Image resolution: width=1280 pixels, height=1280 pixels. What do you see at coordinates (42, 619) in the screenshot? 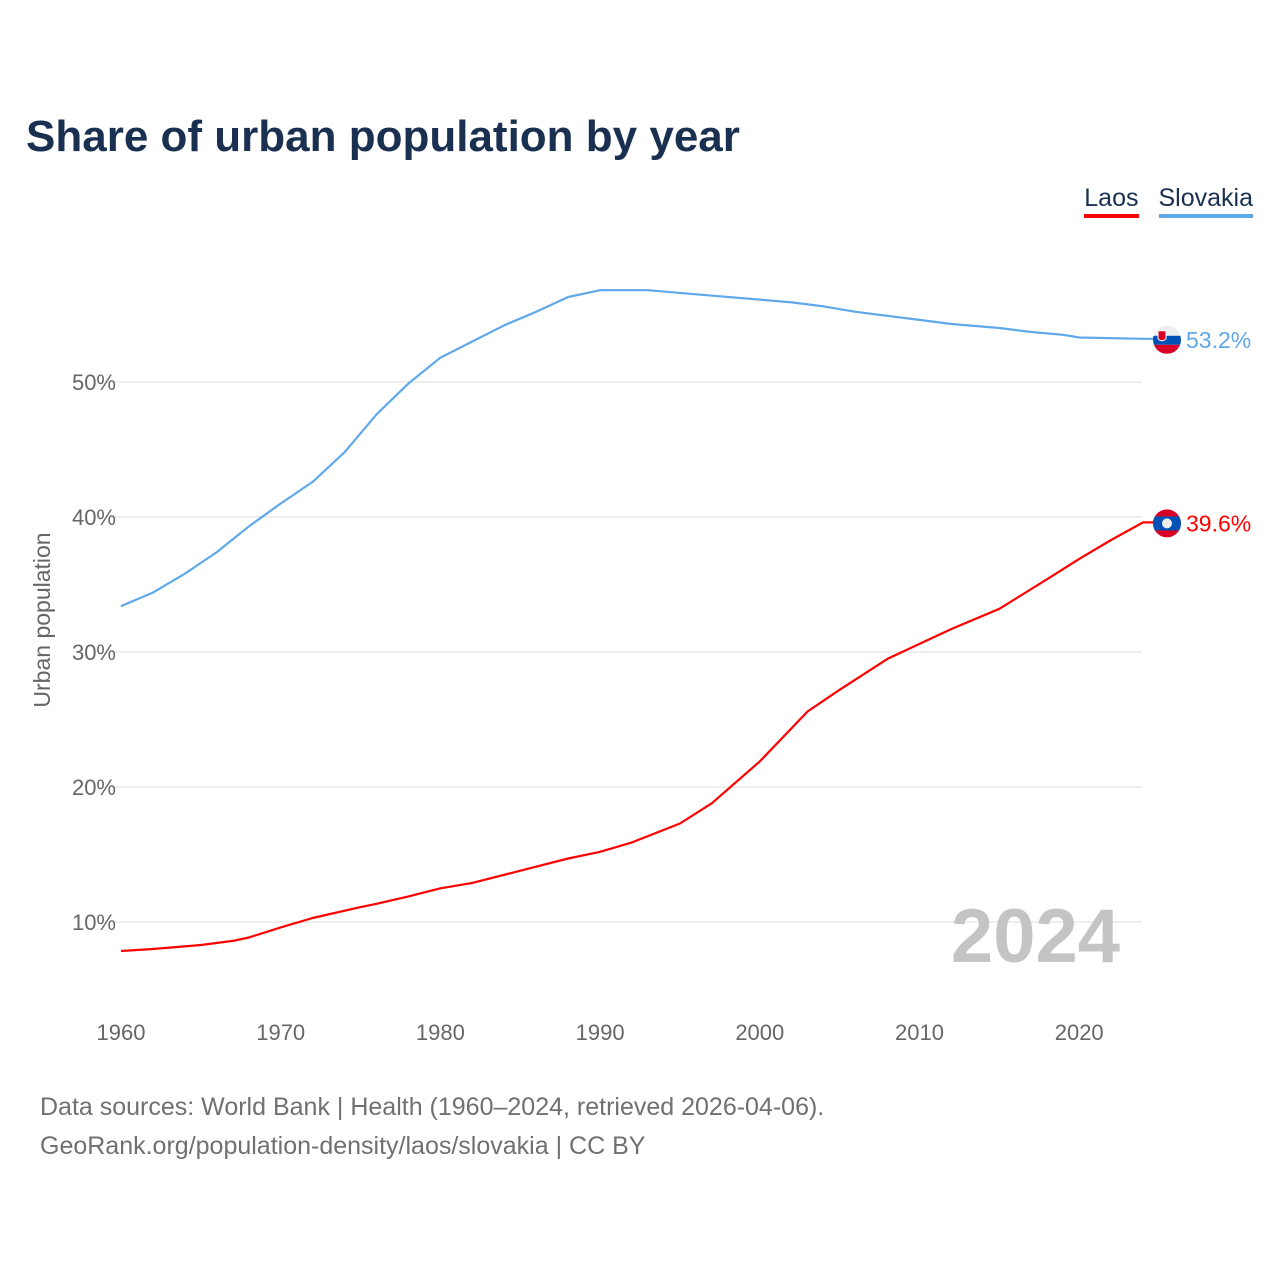
I see `y-axis-label: Urban population` at bounding box center [42, 619].